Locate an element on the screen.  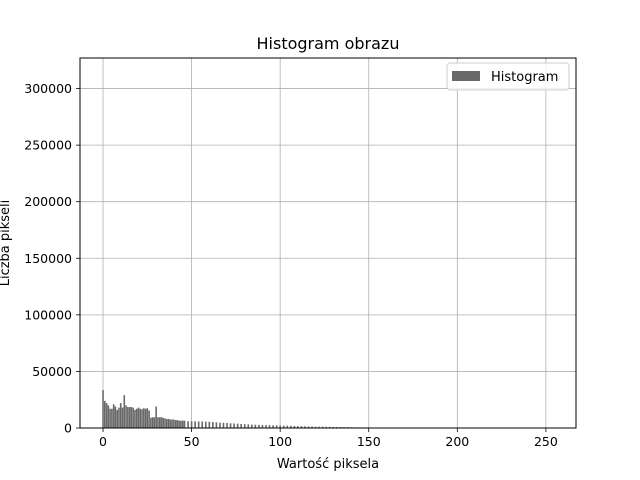
legend: Histogram is located at coordinates (508, 76).